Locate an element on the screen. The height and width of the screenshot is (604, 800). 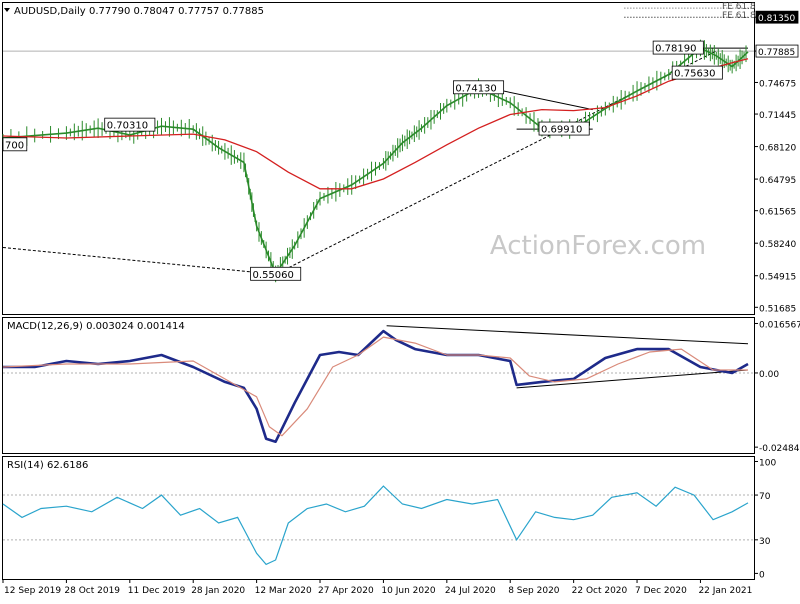
x-tick-label: 8 Sep 2020 is located at coordinates (534, 591).